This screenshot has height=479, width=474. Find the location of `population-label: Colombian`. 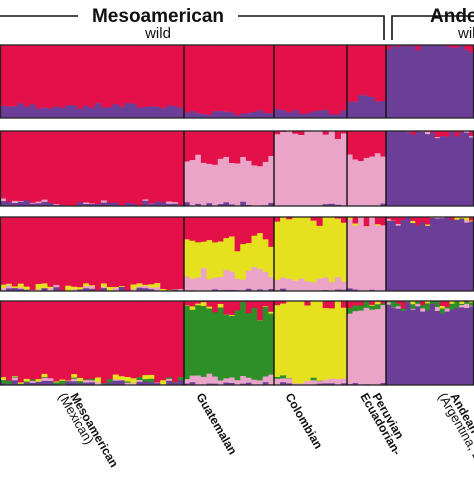

population-label: Colombian is located at coordinates (303, 421).